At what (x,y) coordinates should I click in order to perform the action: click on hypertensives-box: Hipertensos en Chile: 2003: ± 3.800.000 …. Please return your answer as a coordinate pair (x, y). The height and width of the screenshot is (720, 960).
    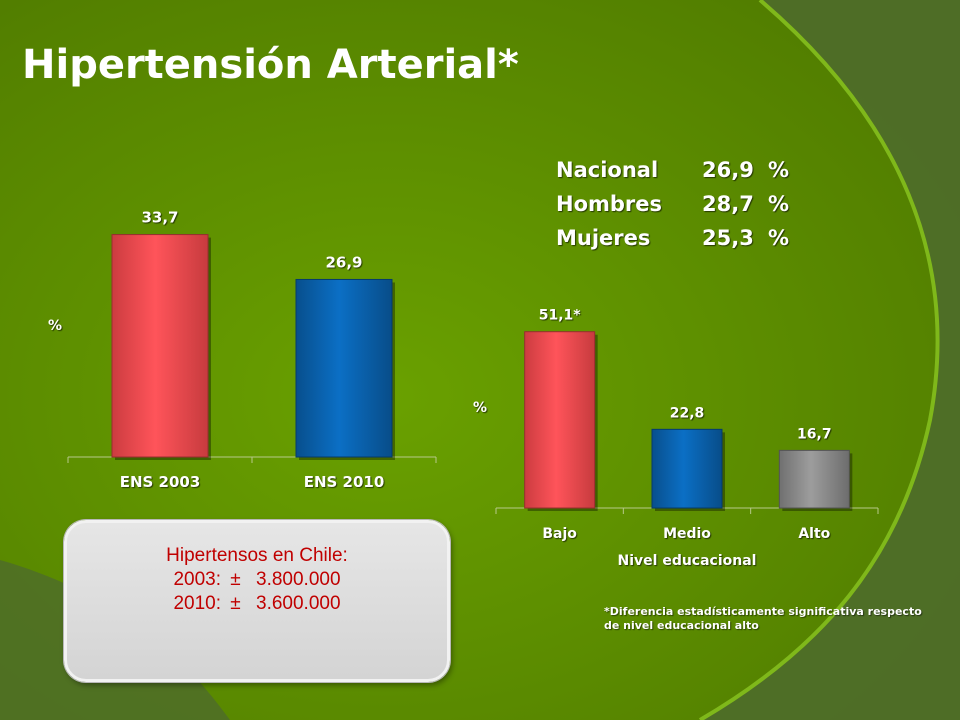
    Looking at the image, I should click on (257, 601).